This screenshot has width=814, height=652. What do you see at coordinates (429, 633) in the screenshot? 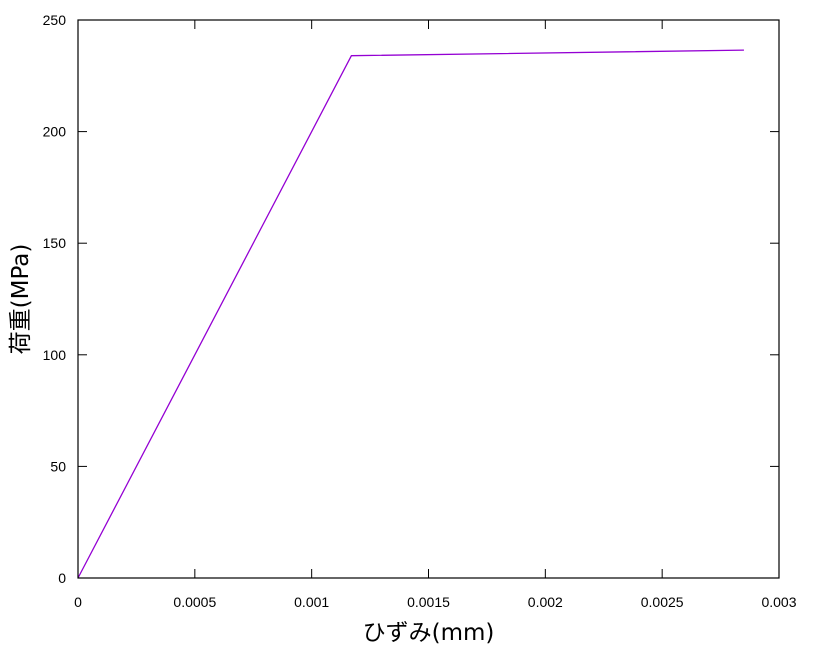
I see `x-axis-title: ひずみ(mm)` at bounding box center [429, 633].